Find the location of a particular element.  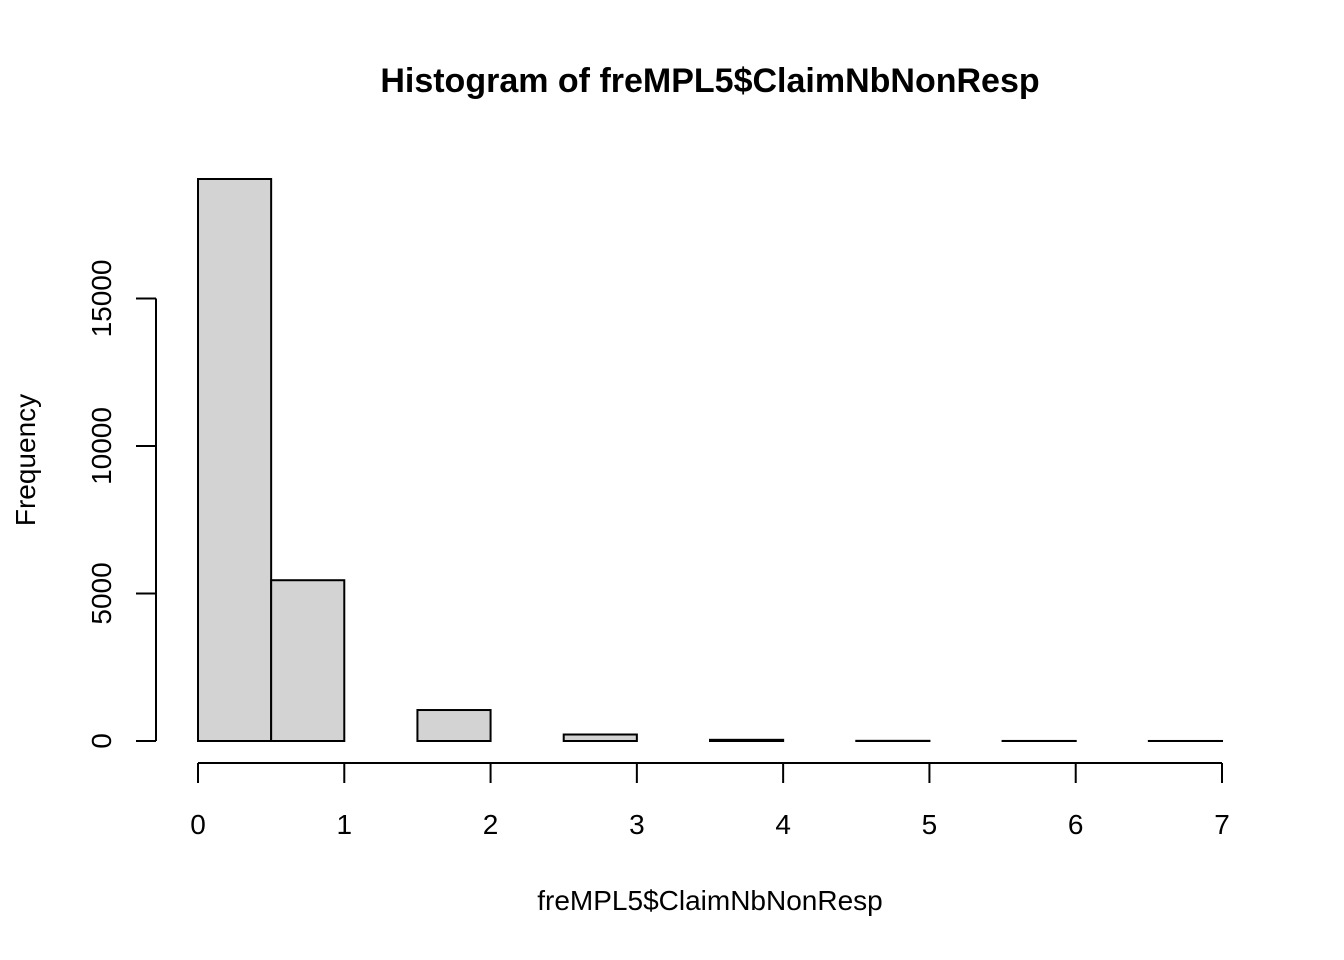

y-tick-label-3: 15000 is located at coordinates (101, 299).